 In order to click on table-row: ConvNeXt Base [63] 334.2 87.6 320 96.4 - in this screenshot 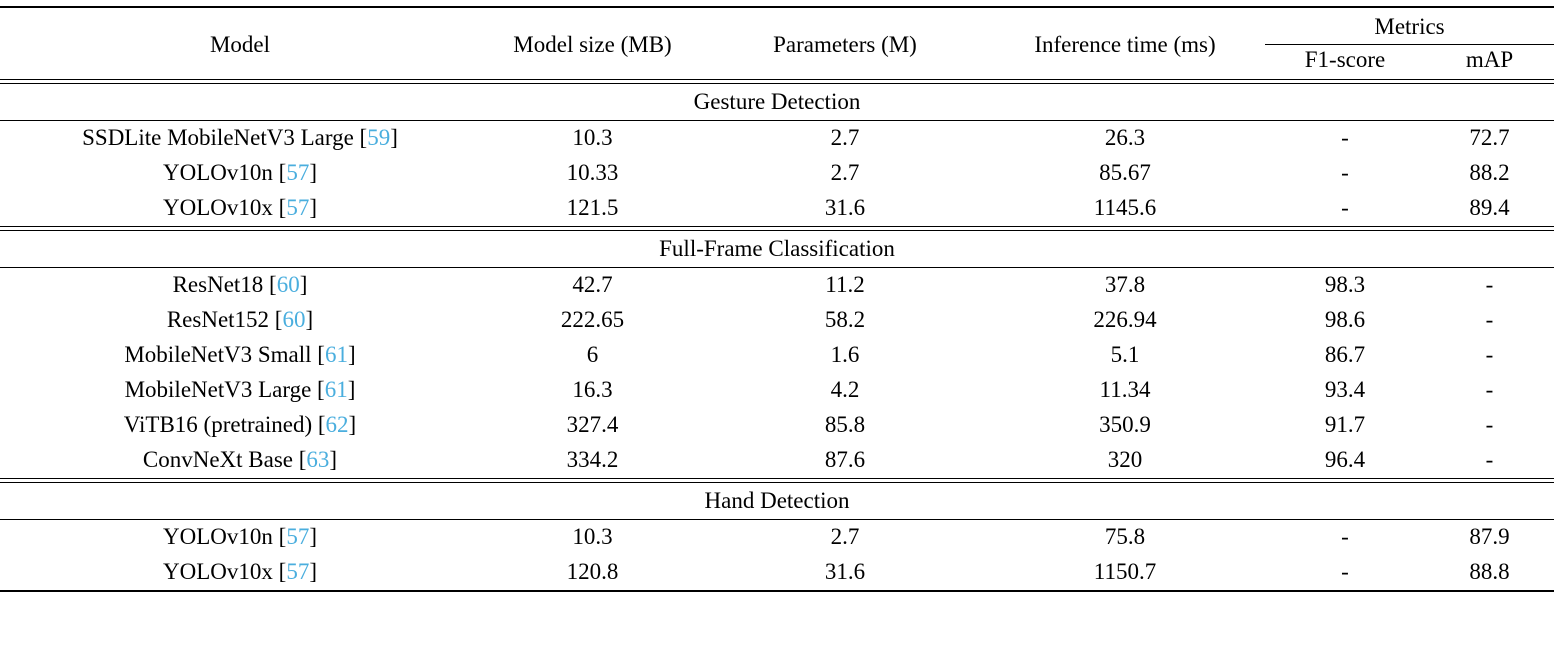, I will do `click(777, 461)`.